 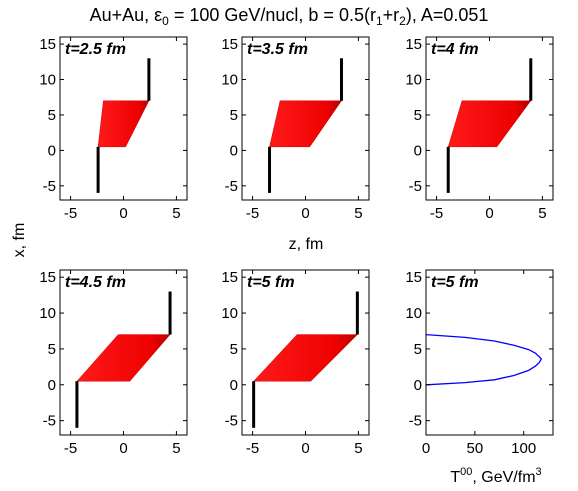 I want to click on figure-title-end: ), A=0.051, so click(x=447, y=15).